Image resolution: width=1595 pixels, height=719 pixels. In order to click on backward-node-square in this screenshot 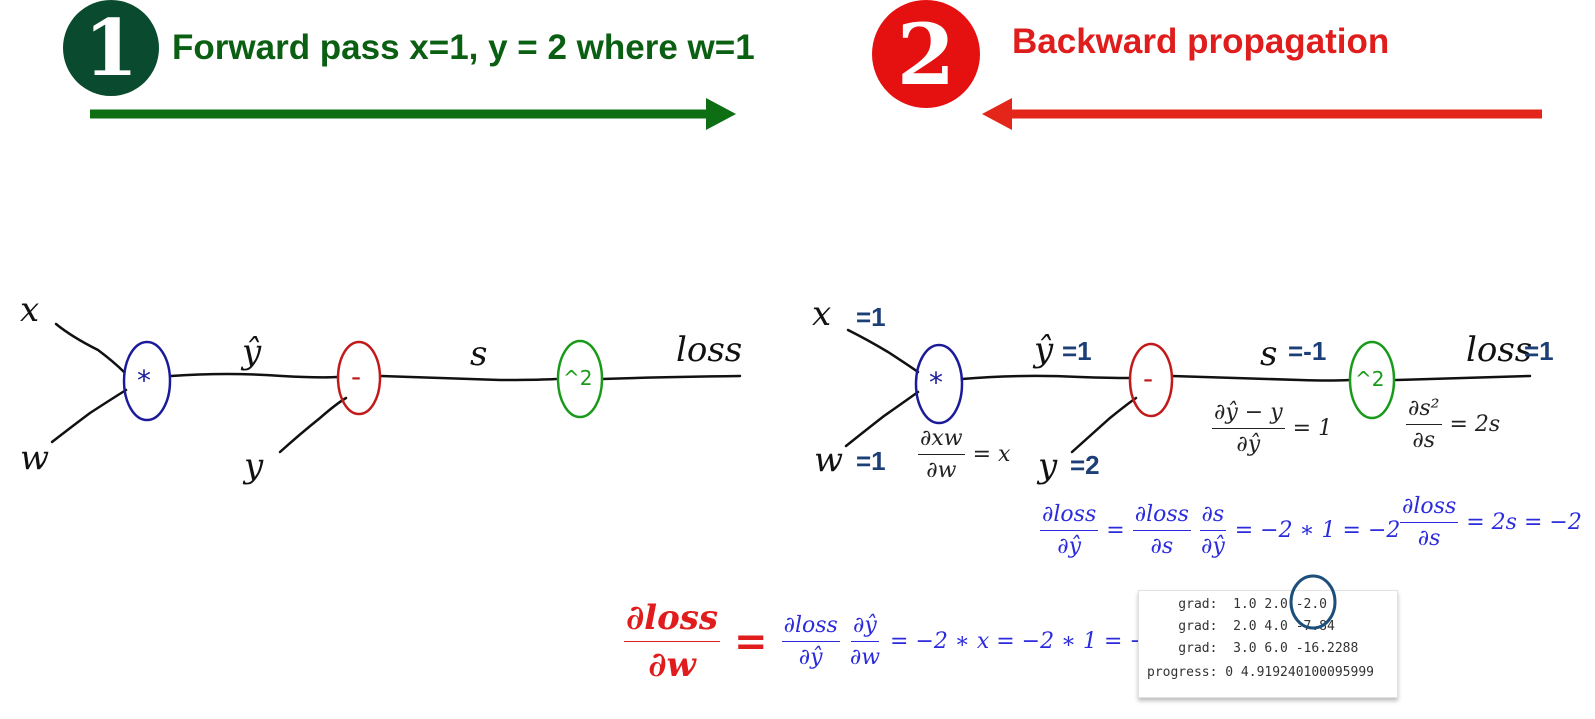, I will do `click(1372, 380)`.